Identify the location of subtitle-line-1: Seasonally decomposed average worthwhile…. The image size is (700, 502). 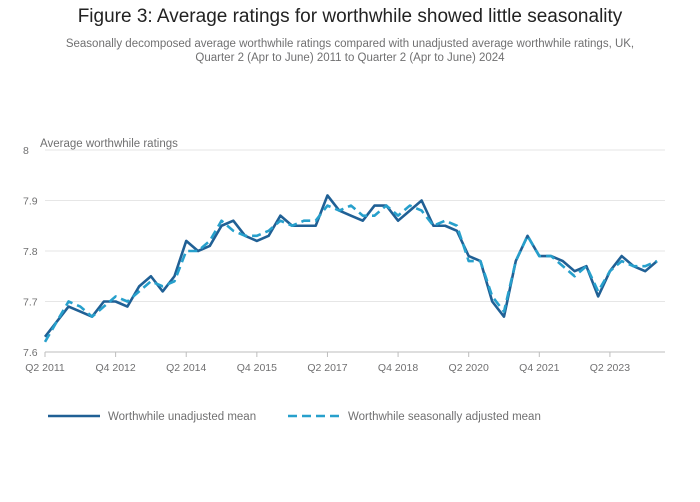
(350, 44).